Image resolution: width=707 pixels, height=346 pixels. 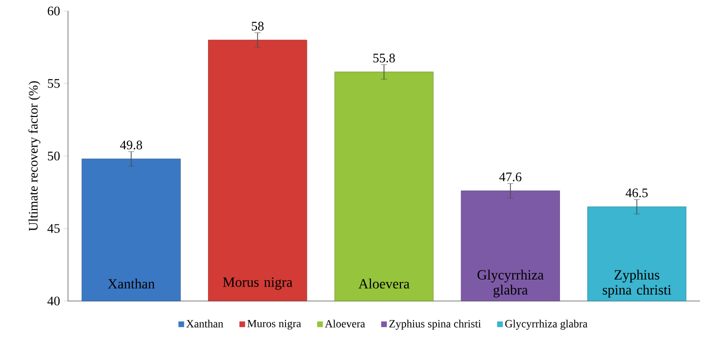 What do you see at coordinates (546, 325) in the screenshot?
I see `legend-label: Glycyrrhiza glabra` at bounding box center [546, 325].